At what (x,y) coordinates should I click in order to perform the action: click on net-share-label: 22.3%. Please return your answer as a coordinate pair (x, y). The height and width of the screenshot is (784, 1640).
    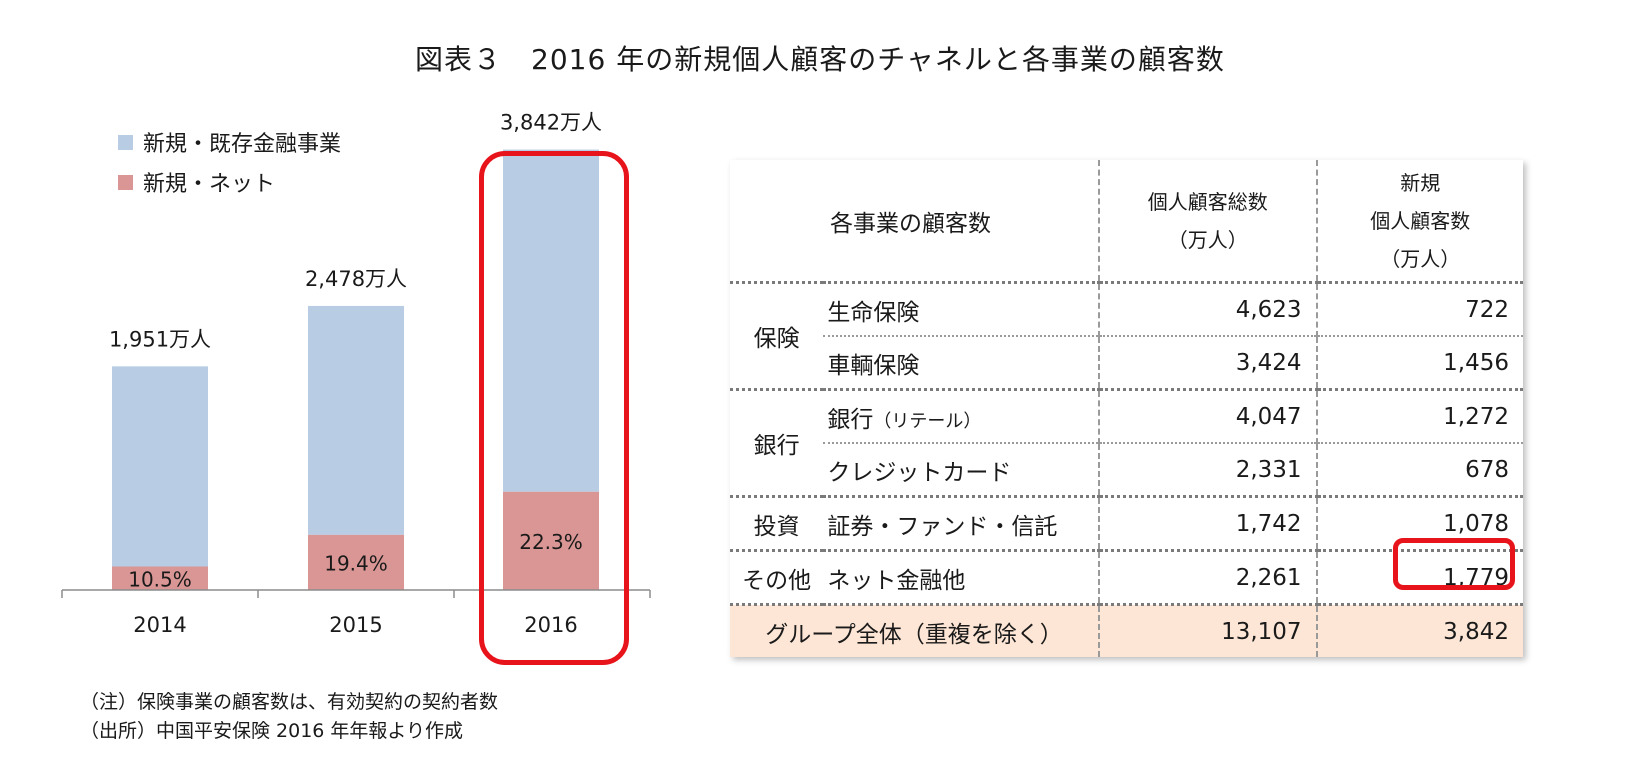
    Looking at the image, I should click on (551, 542).